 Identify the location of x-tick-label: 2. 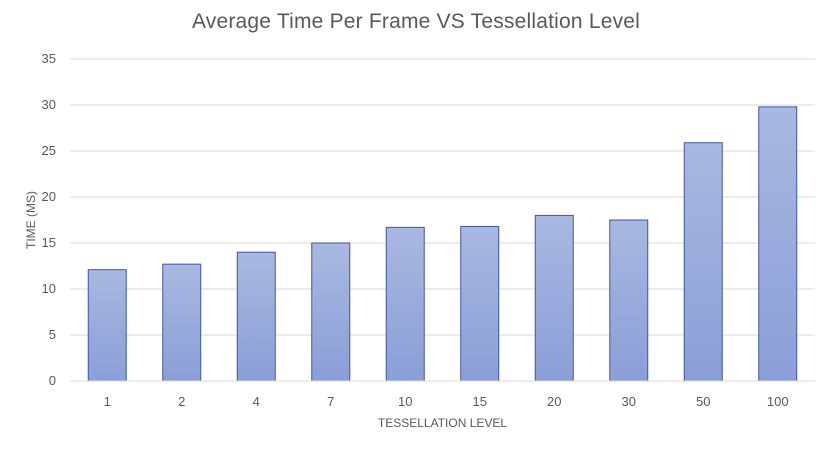
(181, 401).